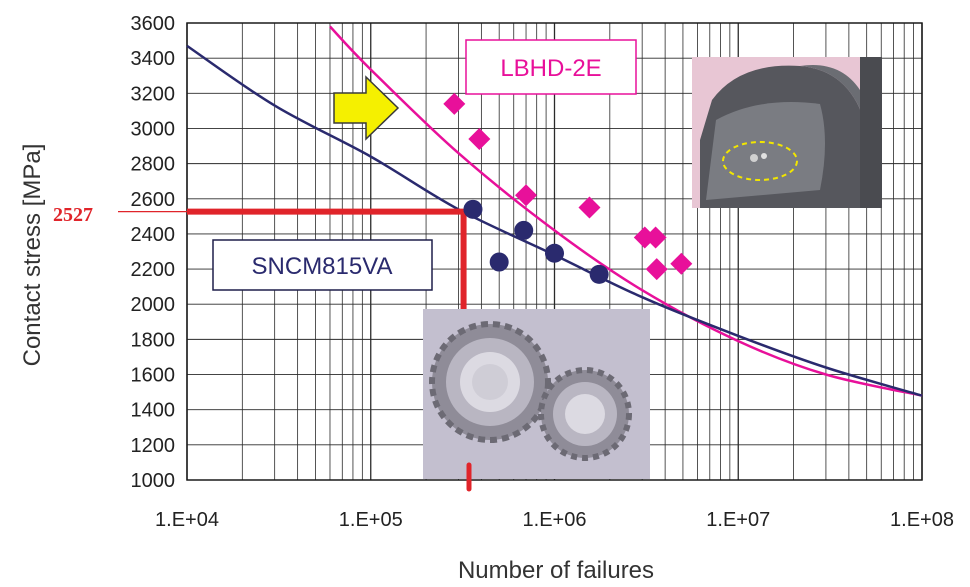 The height and width of the screenshot is (587, 970). Describe the element at coordinates (153, 481) in the screenshot. I see `y-tick-label: 1000` at that location.